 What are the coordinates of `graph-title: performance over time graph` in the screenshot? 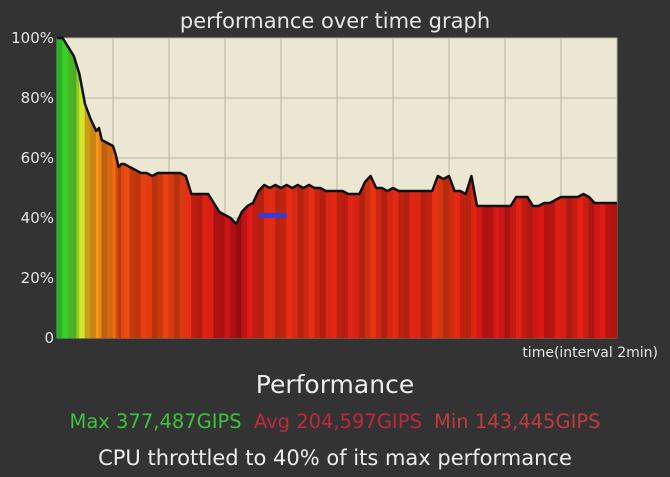 It's located at (335, 21).